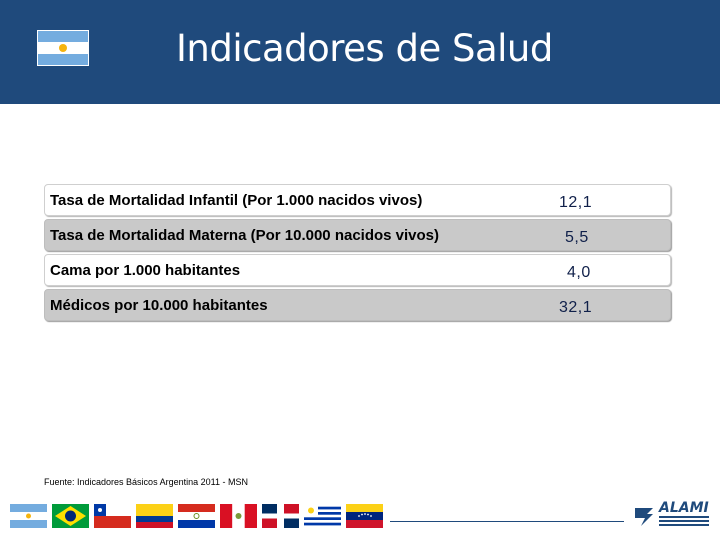  I want to click on chile-flag-icon, so click(112, 516).